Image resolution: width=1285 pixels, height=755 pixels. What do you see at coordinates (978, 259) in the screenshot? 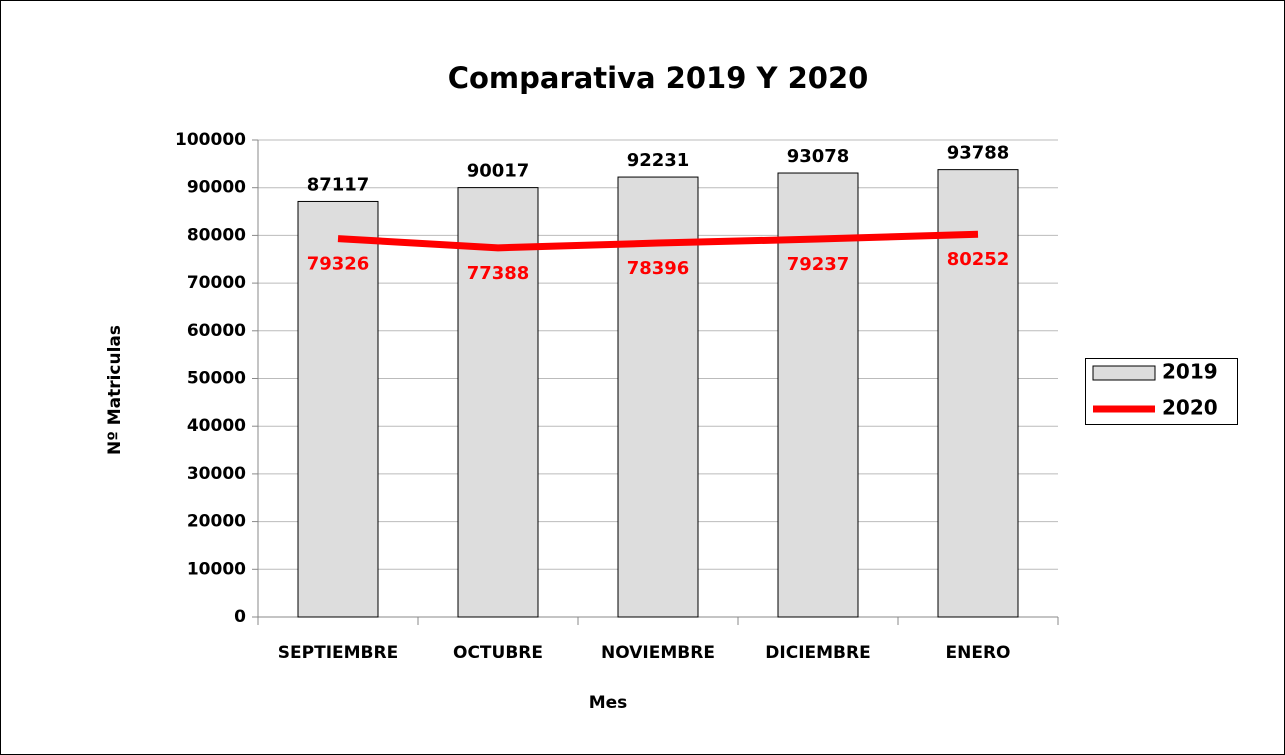
I see `data-label: 80252` at bounding box center [978, 259].